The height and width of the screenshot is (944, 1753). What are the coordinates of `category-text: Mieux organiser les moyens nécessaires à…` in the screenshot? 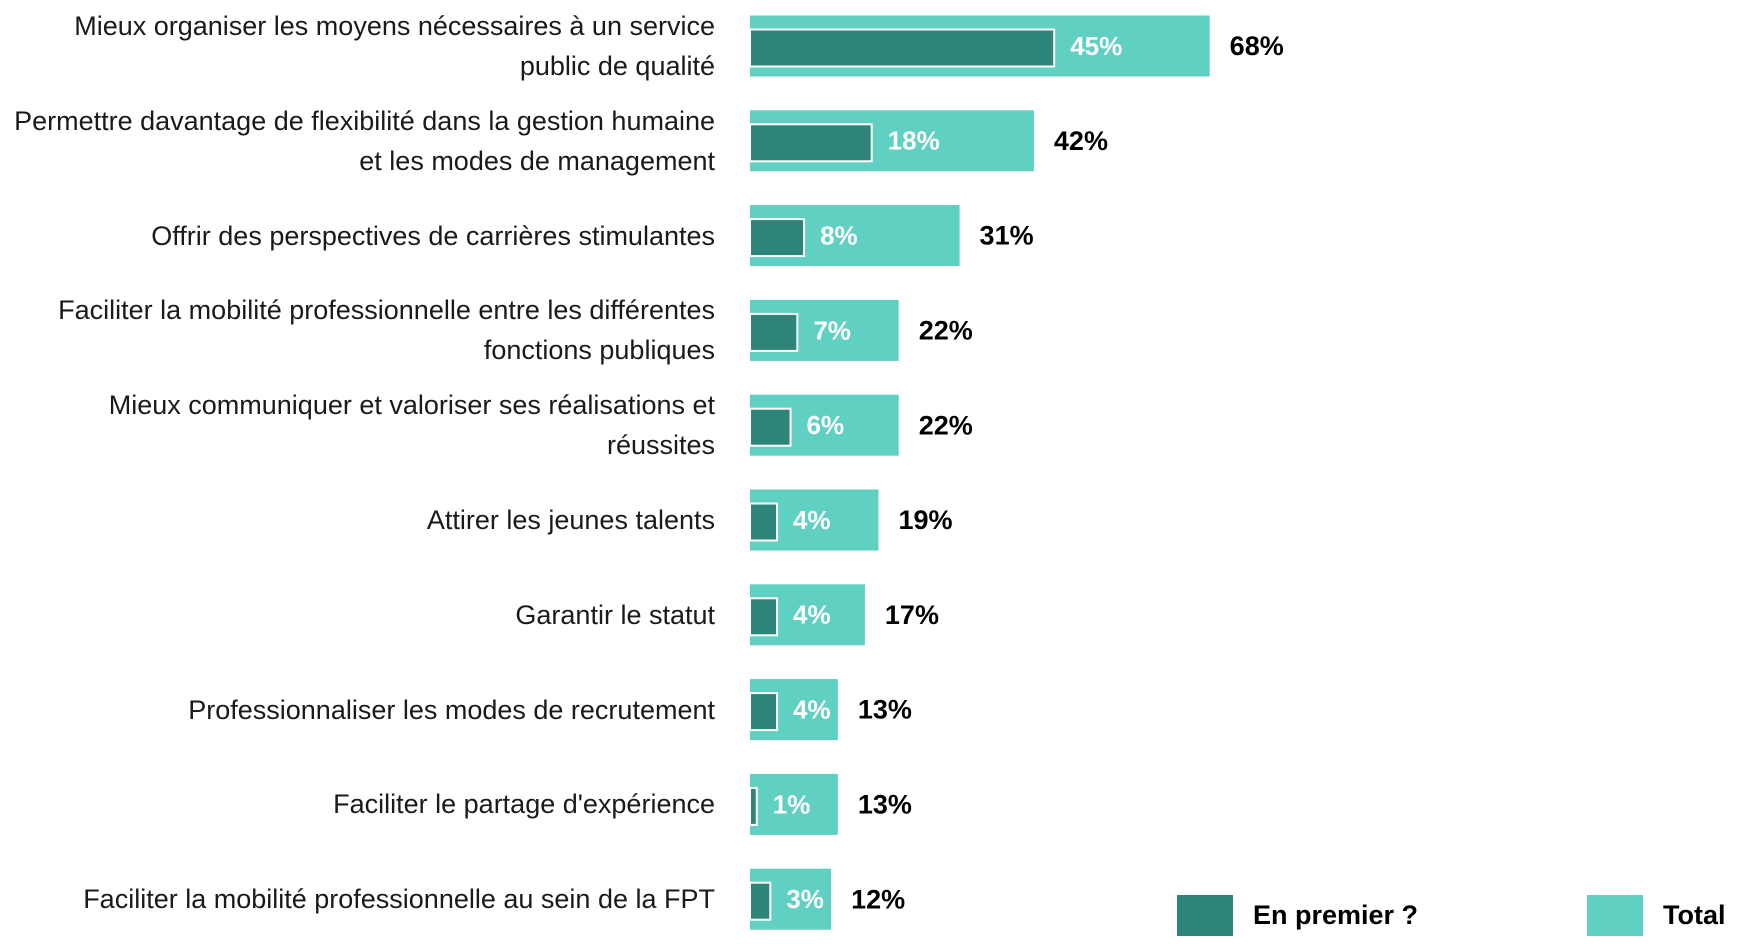 It's located at (394, 46).